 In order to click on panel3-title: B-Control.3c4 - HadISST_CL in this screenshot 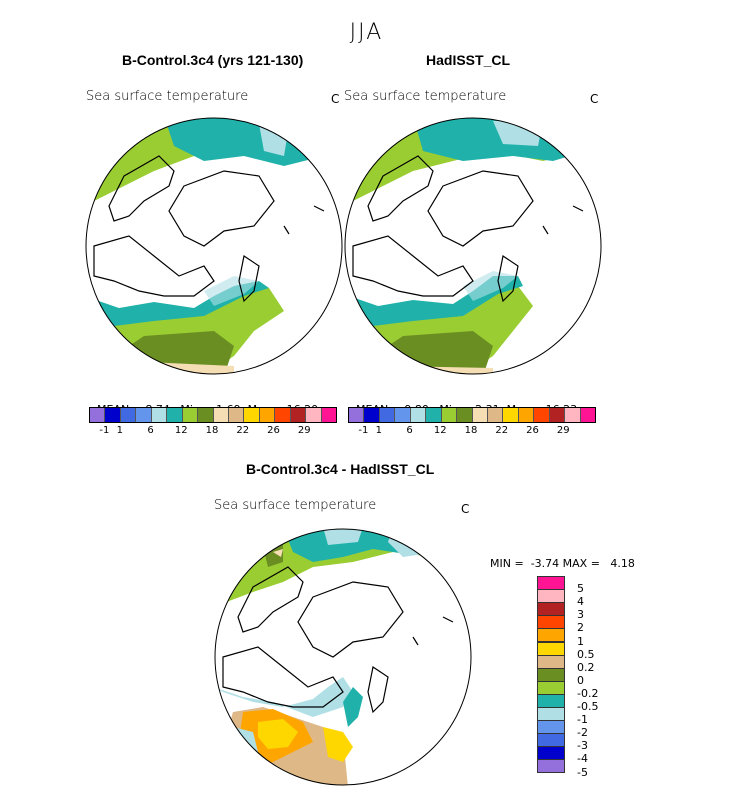, I will do `click(340, 469)`.